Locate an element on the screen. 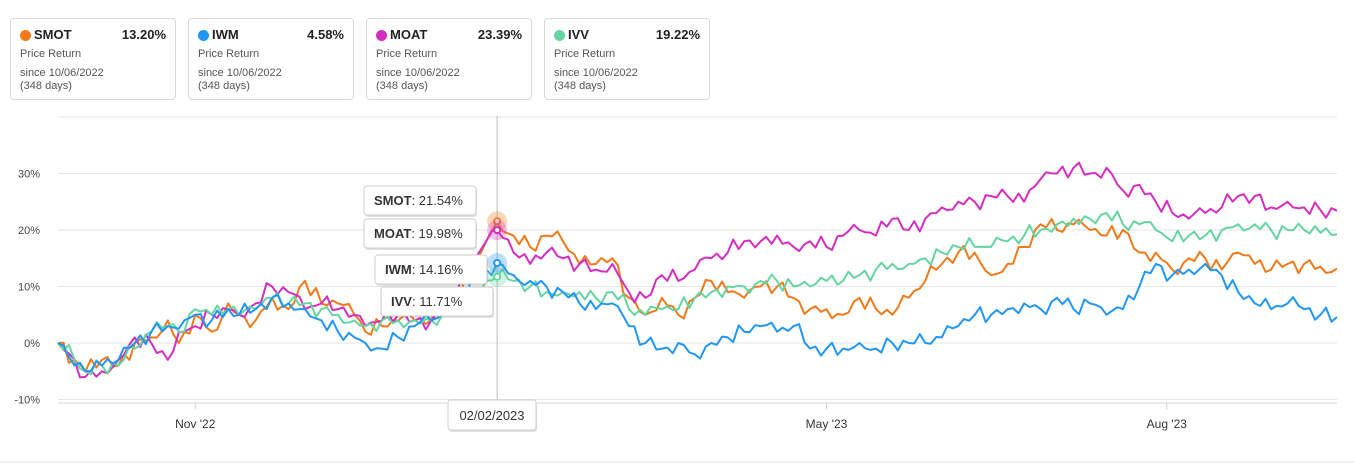 This screenshot has width=1354, height=464. hover-point-smot is located at coordinates (497, 221).